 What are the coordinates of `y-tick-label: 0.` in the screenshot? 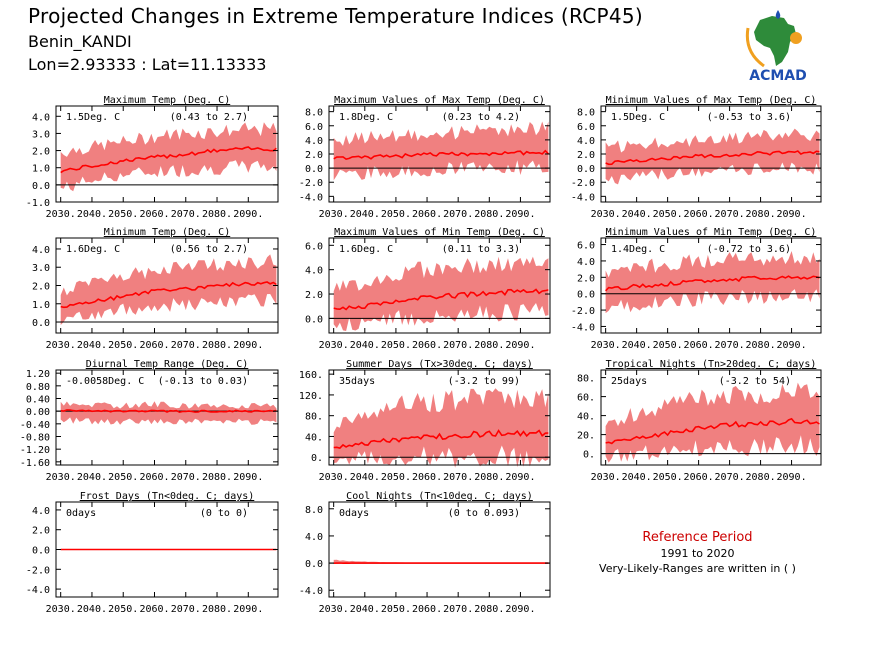 It's located at (589, 455).